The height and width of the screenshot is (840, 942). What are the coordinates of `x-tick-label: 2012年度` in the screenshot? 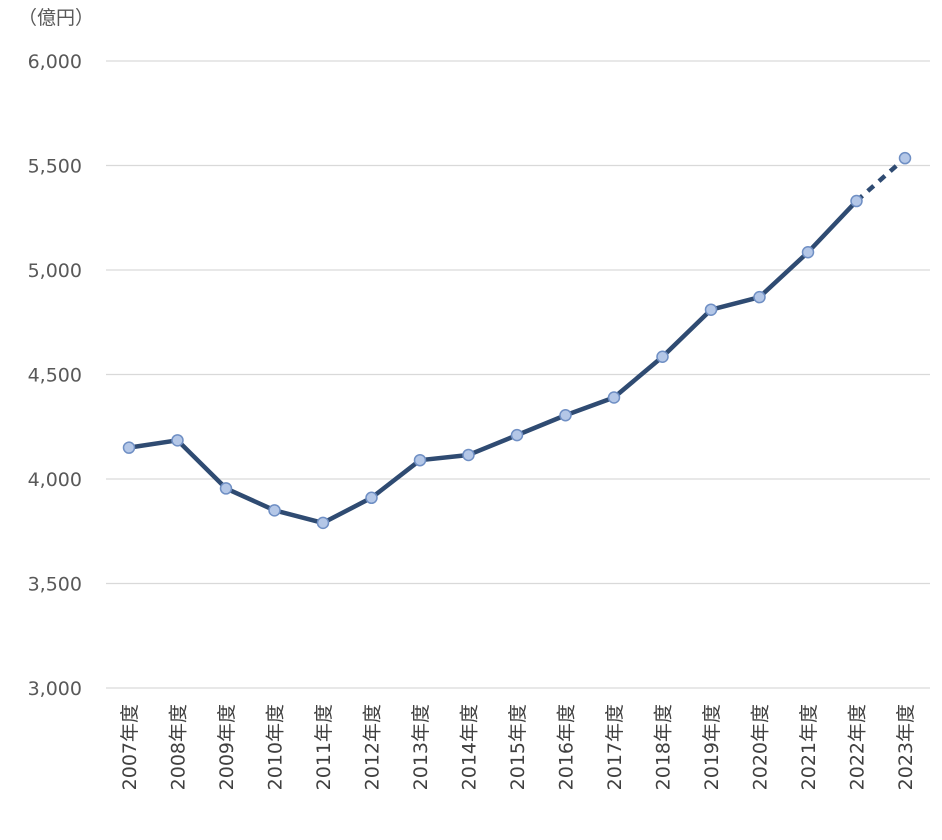 It's located at (373, 747).